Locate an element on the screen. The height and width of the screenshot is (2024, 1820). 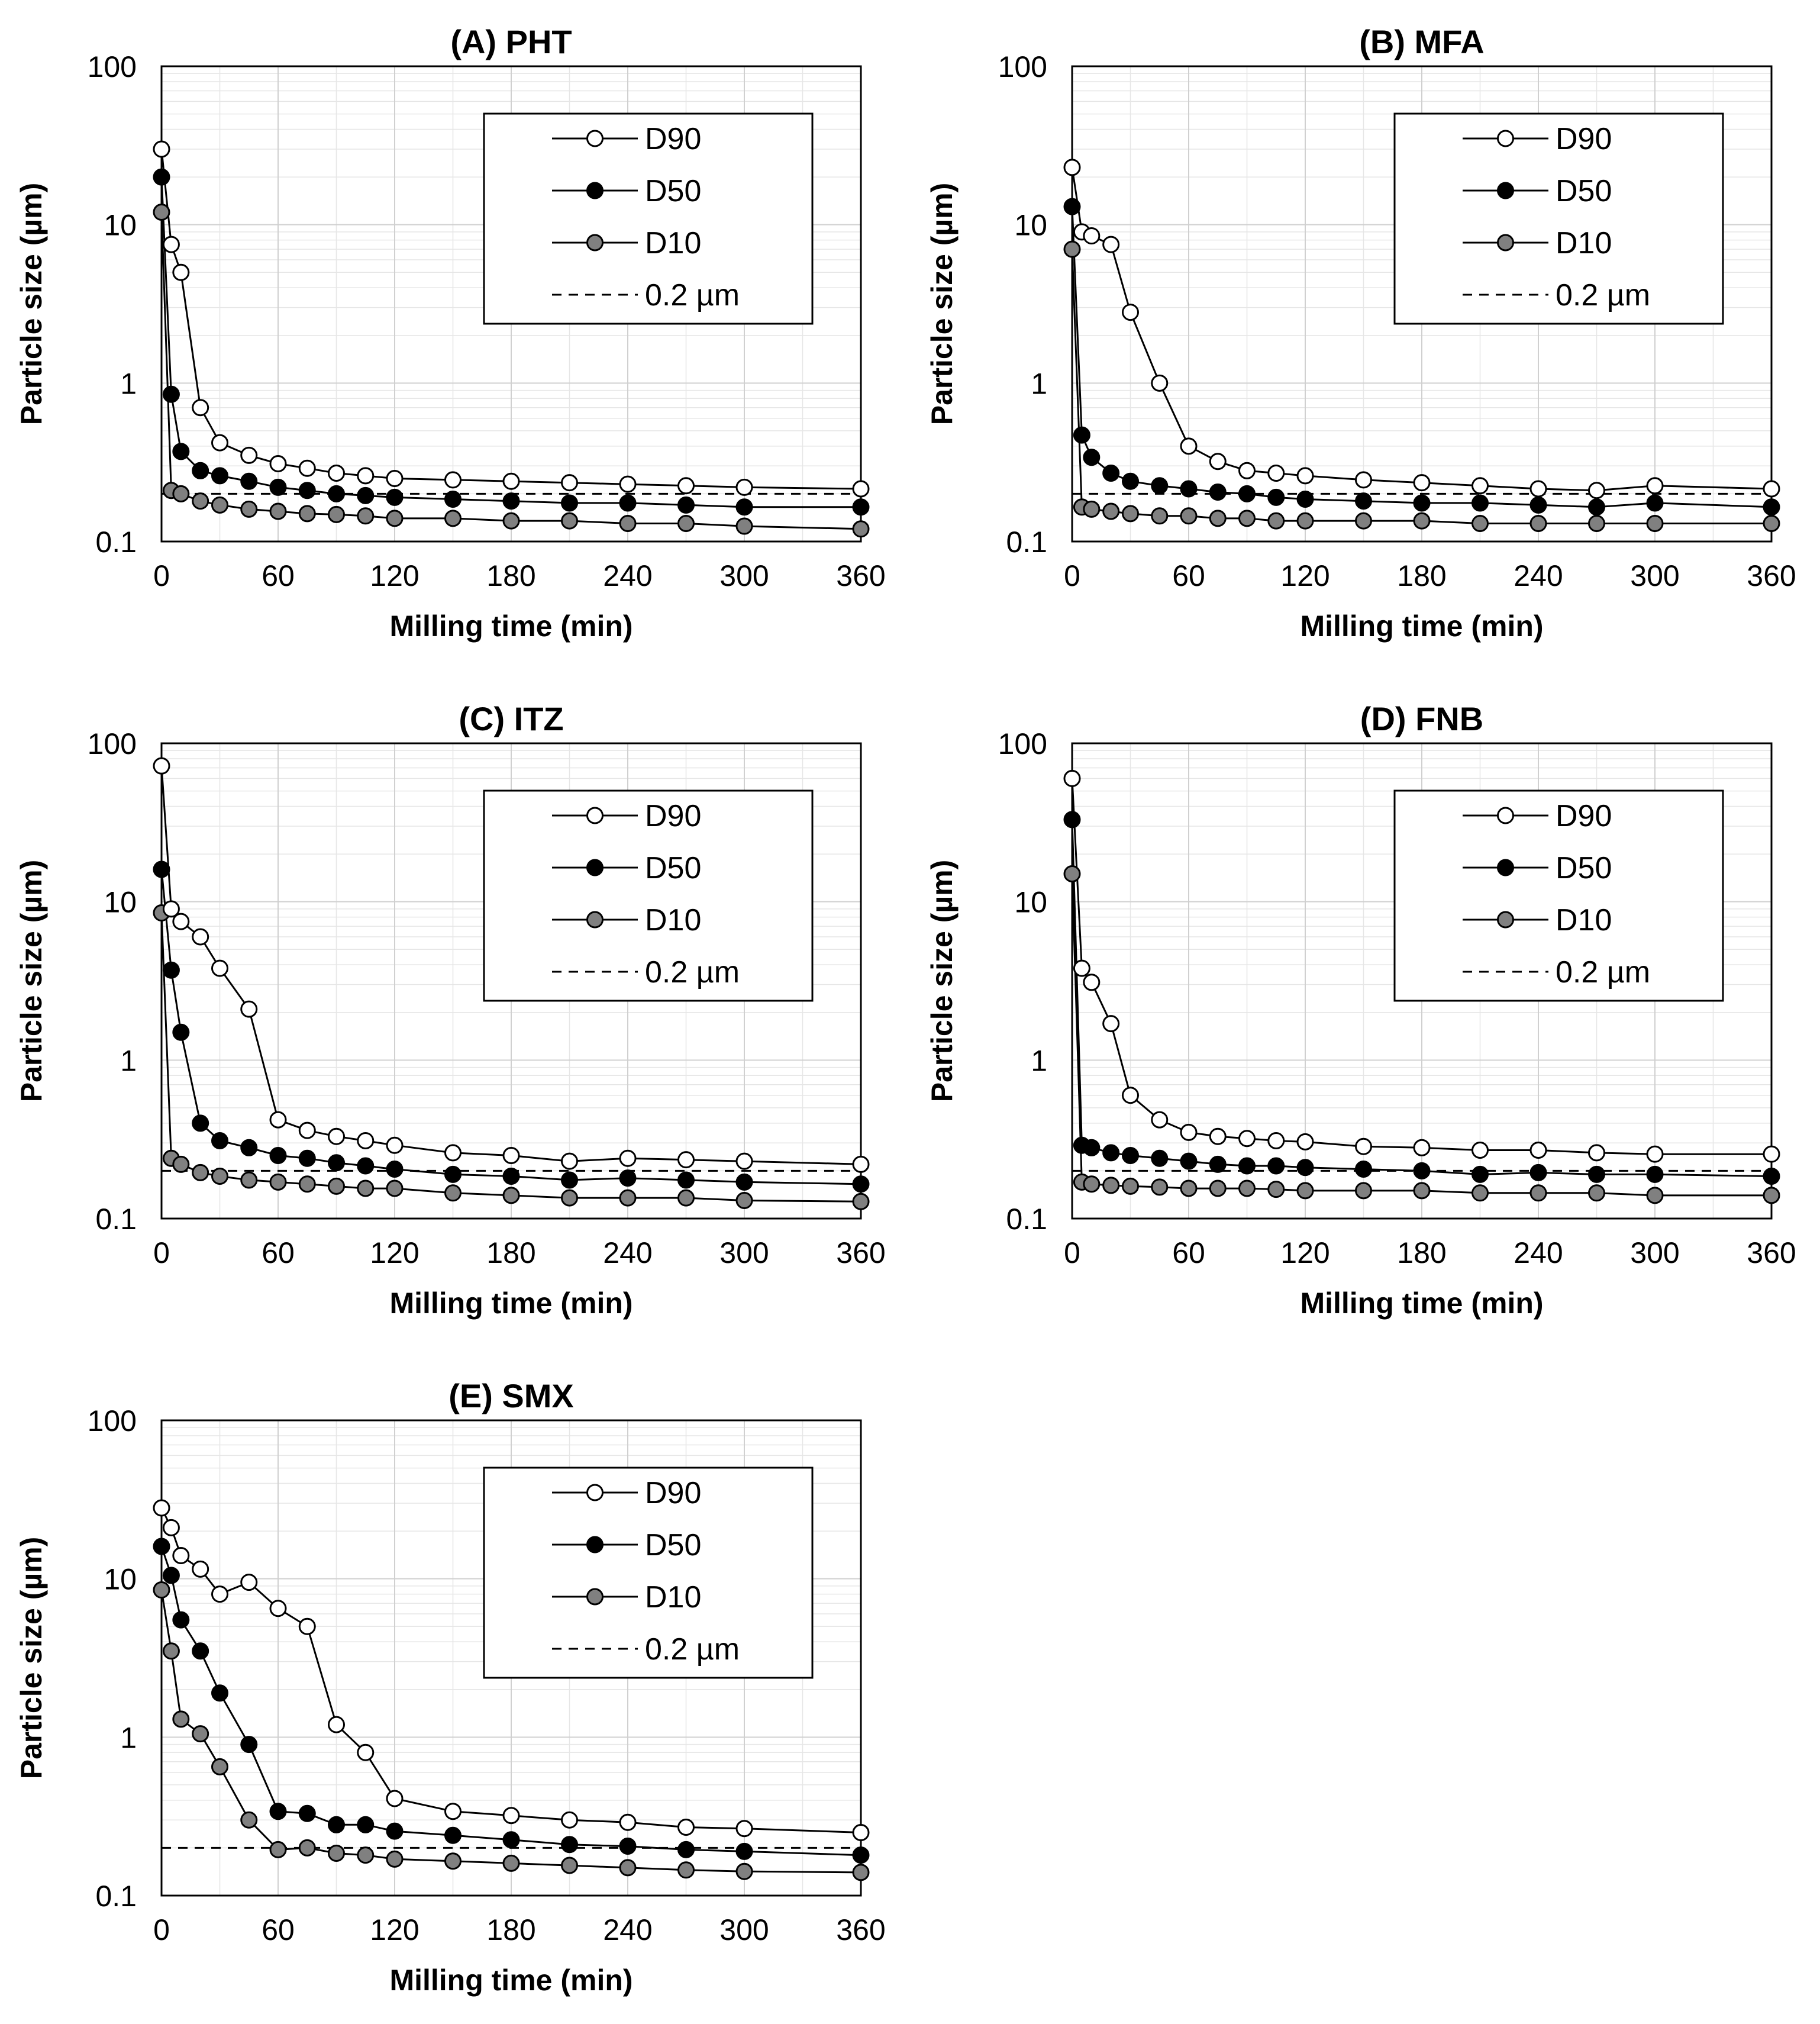
y-tick-label: 0.1 is located at coordinates (116, 542).